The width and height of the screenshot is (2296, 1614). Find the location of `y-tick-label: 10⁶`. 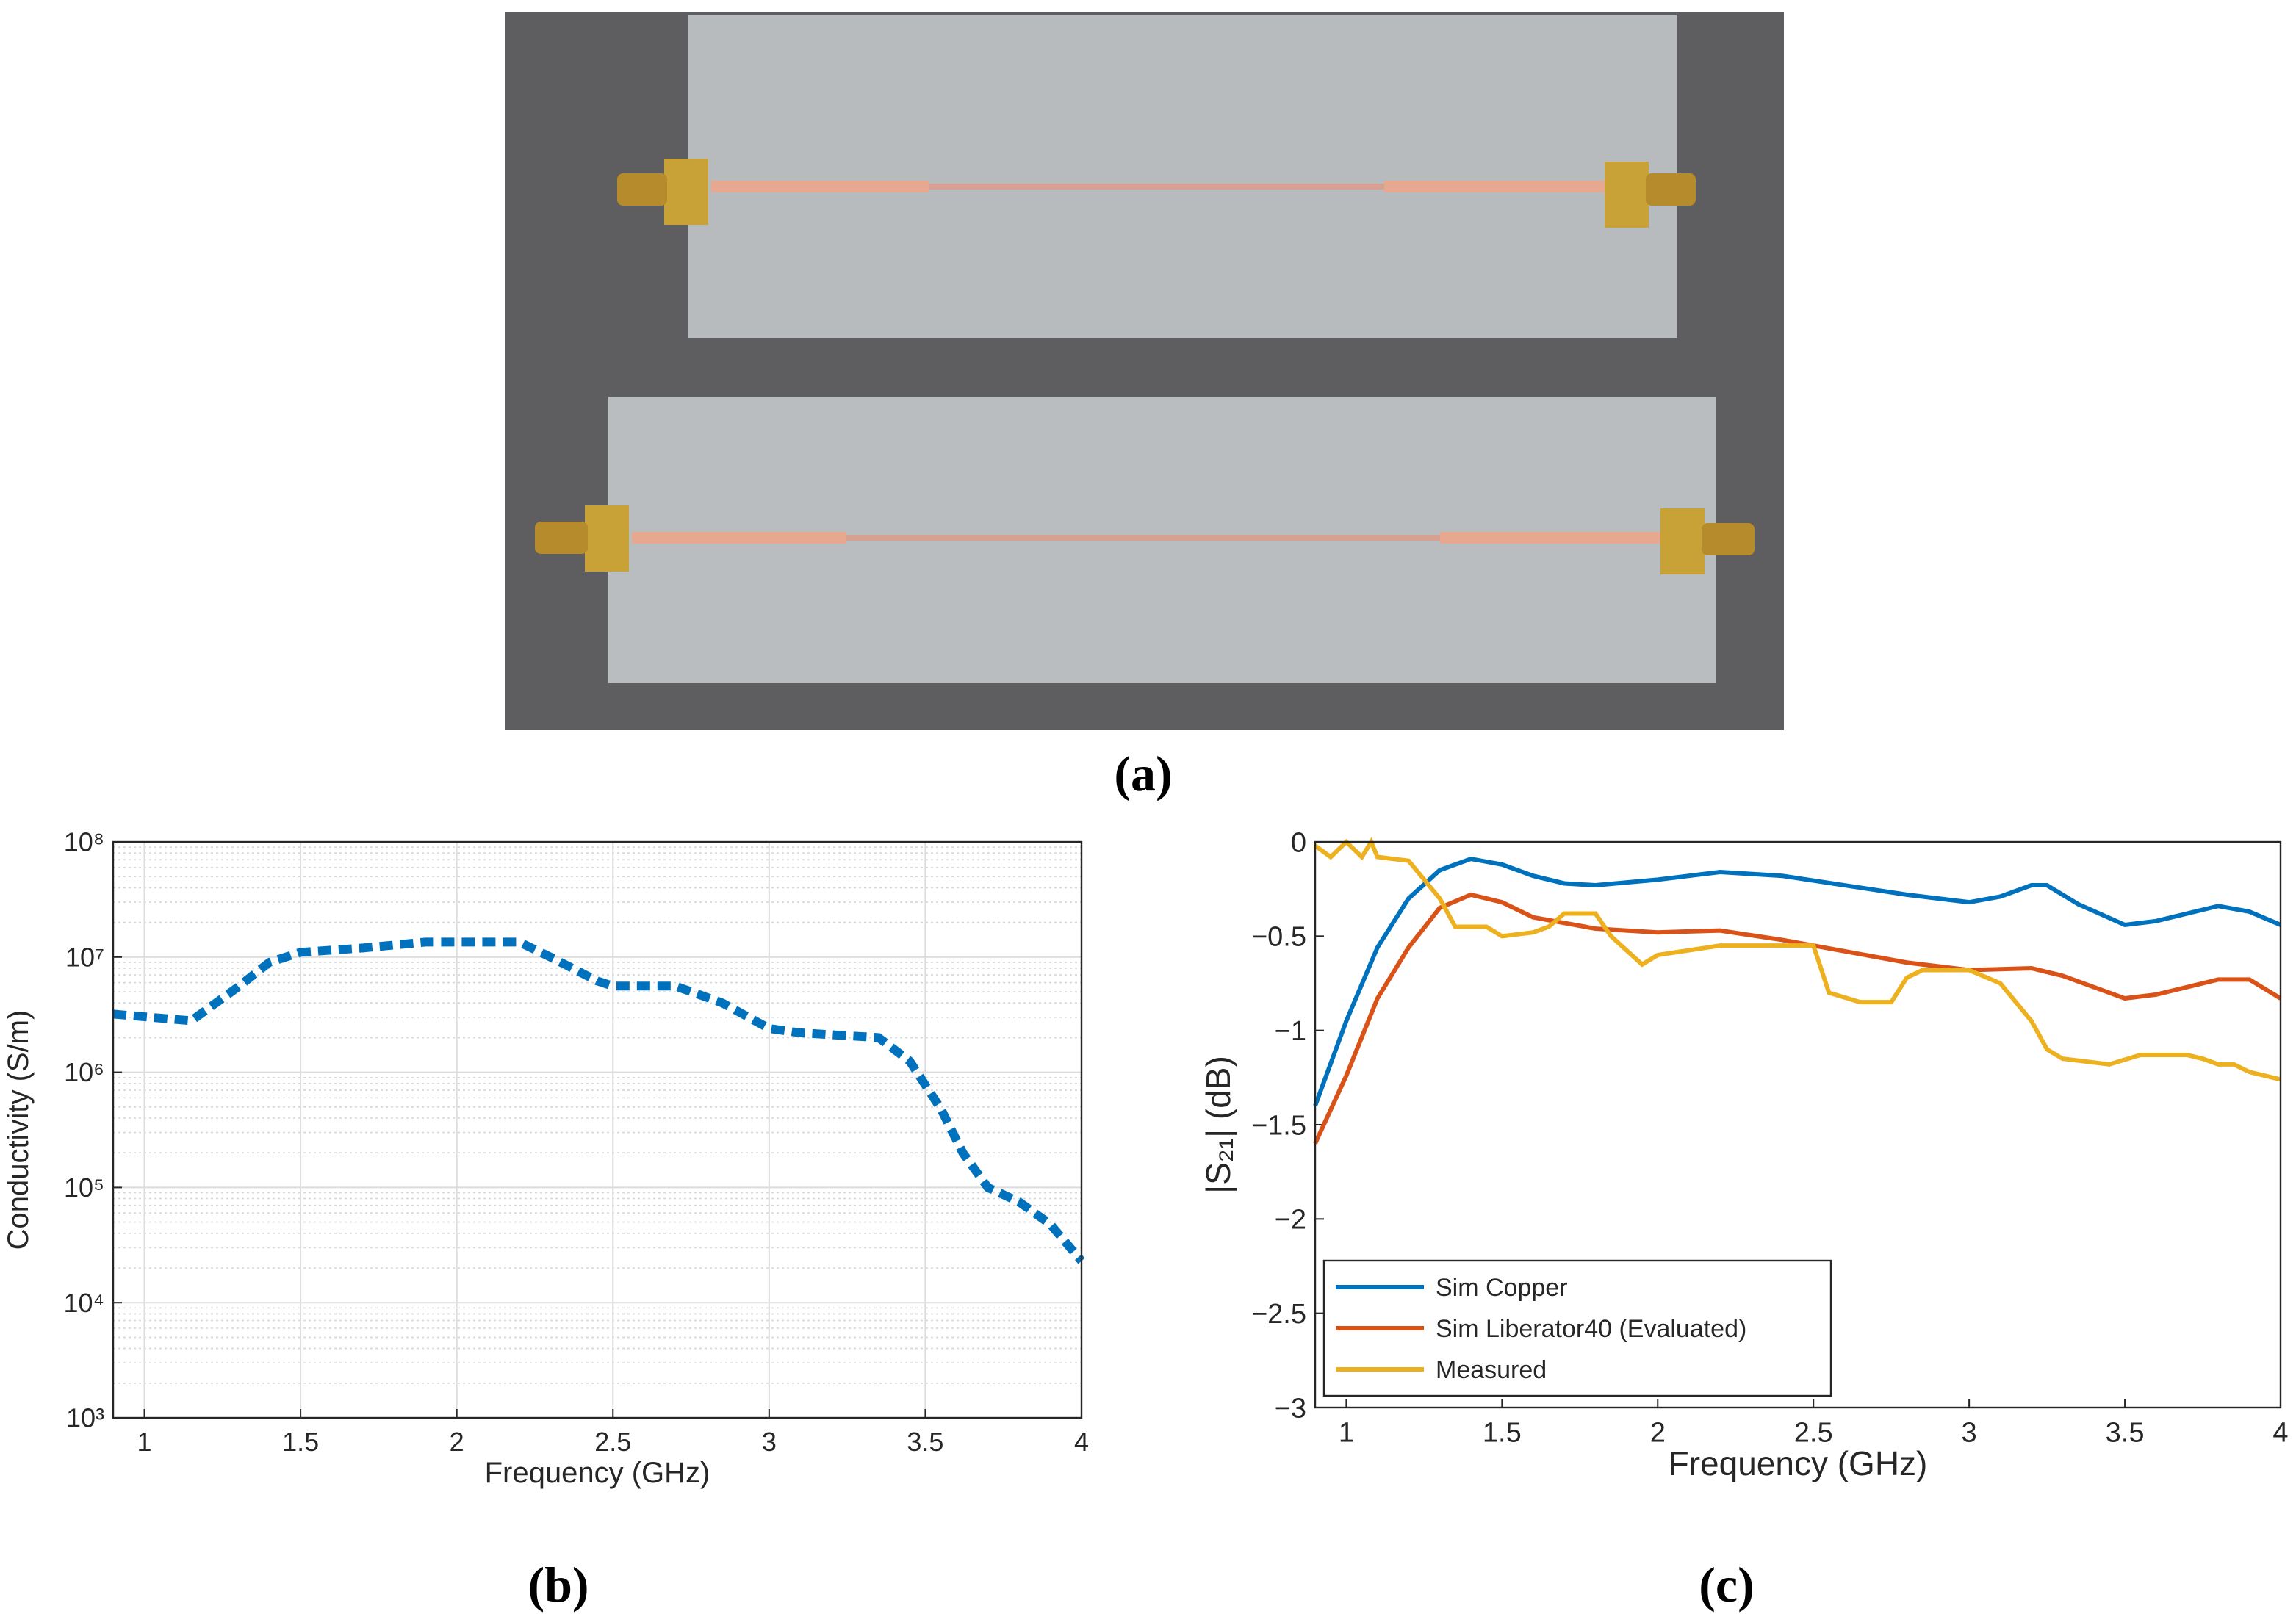

y-tick-label: 10⁶ is located at coordinates (84, 1072).